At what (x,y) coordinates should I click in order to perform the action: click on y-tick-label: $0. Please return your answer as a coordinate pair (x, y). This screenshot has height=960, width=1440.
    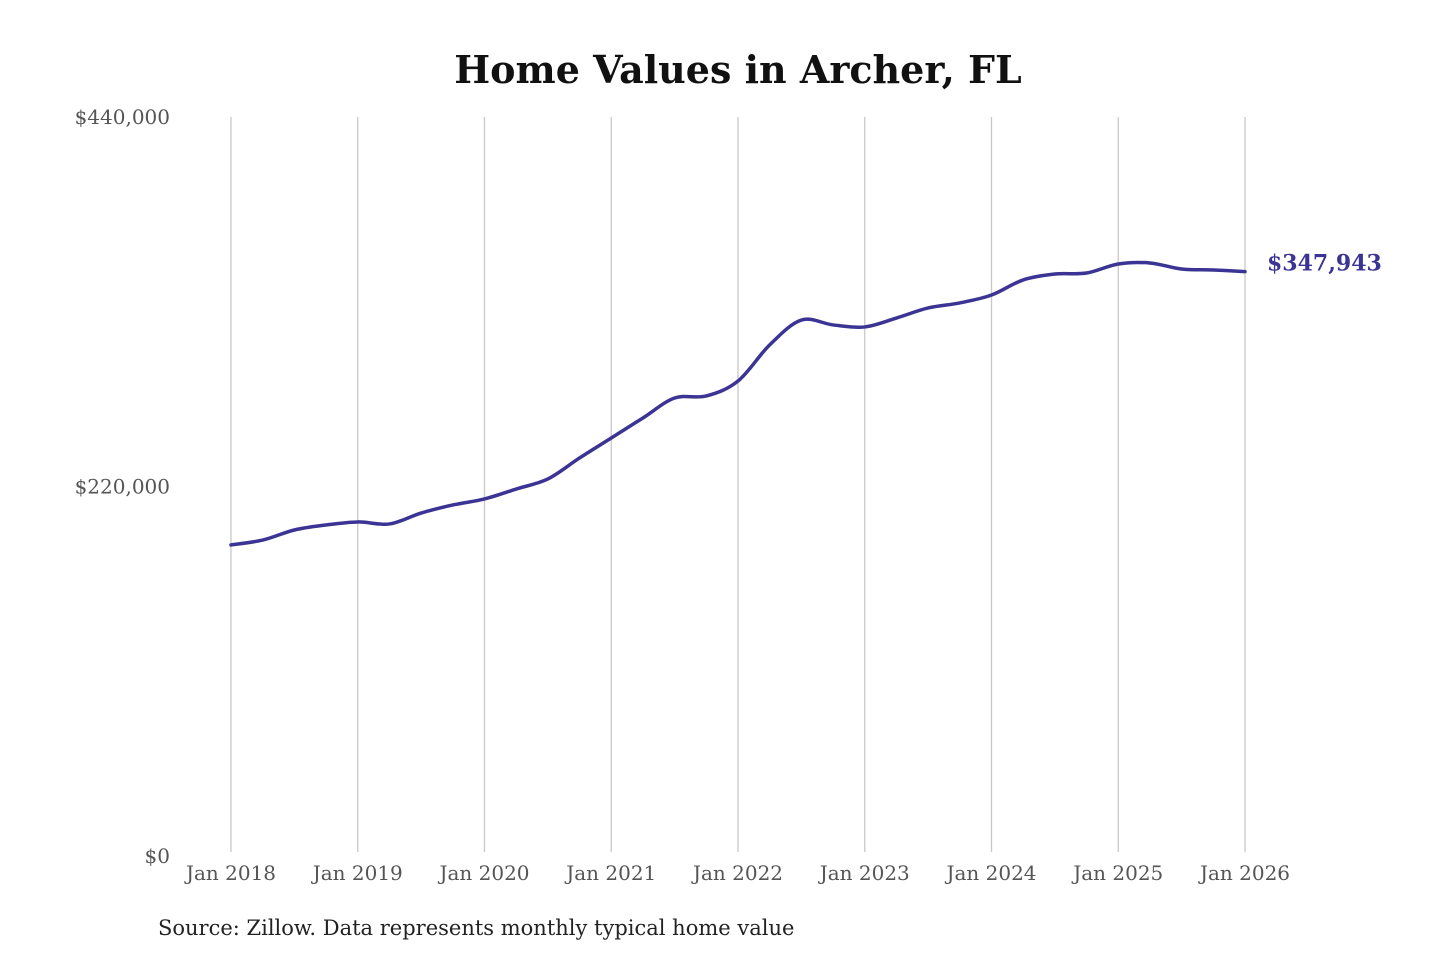
    Looking at the image, I should click on (157, 856).